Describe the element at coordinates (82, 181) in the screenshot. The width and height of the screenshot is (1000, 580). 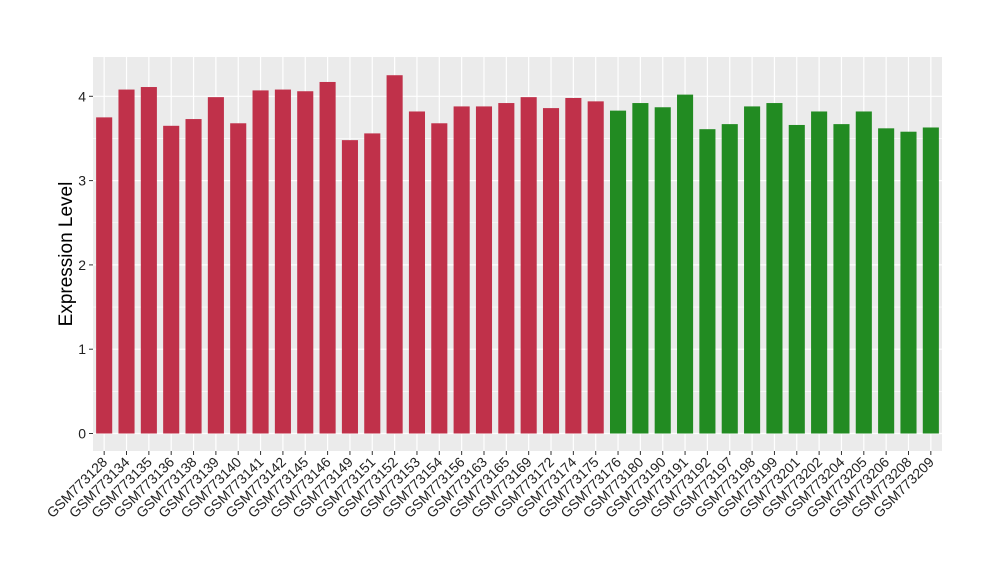
I see `y-tick-label: 3` at that location.